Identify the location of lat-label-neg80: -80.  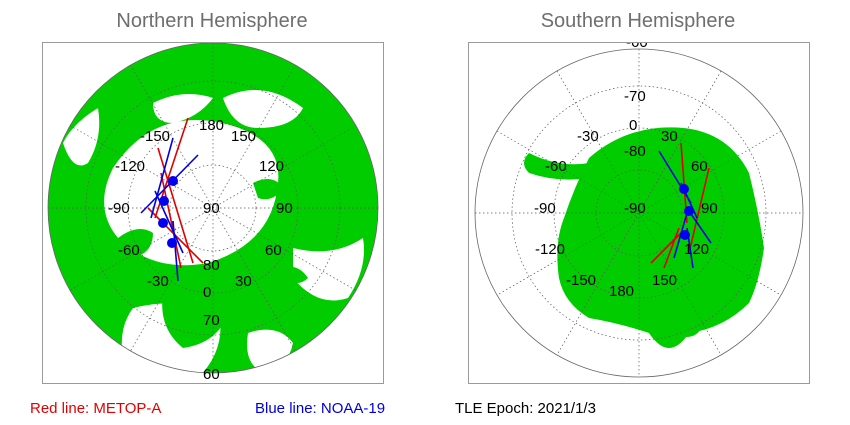
(635, 151).